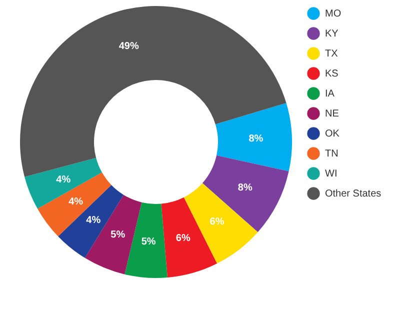  What do you see at coordinates (332, 34) in the screenshot?
I see `legend-label: KY` at bounding box center [332, 34].